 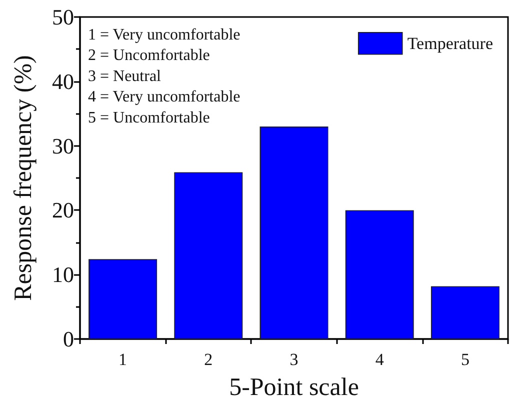 What do you see at coordinates (125, 76) in the screenshot?
I see `annotation: 3 = Neutral` at bounding box center [125, 76].